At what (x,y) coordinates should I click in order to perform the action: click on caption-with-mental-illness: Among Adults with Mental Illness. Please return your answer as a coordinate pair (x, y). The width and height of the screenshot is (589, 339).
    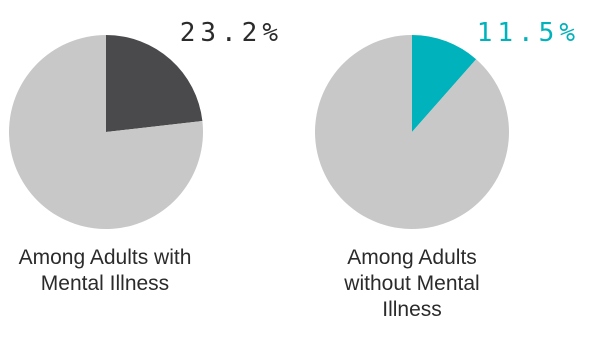
    Looking at the image, I should click on (105, 270).